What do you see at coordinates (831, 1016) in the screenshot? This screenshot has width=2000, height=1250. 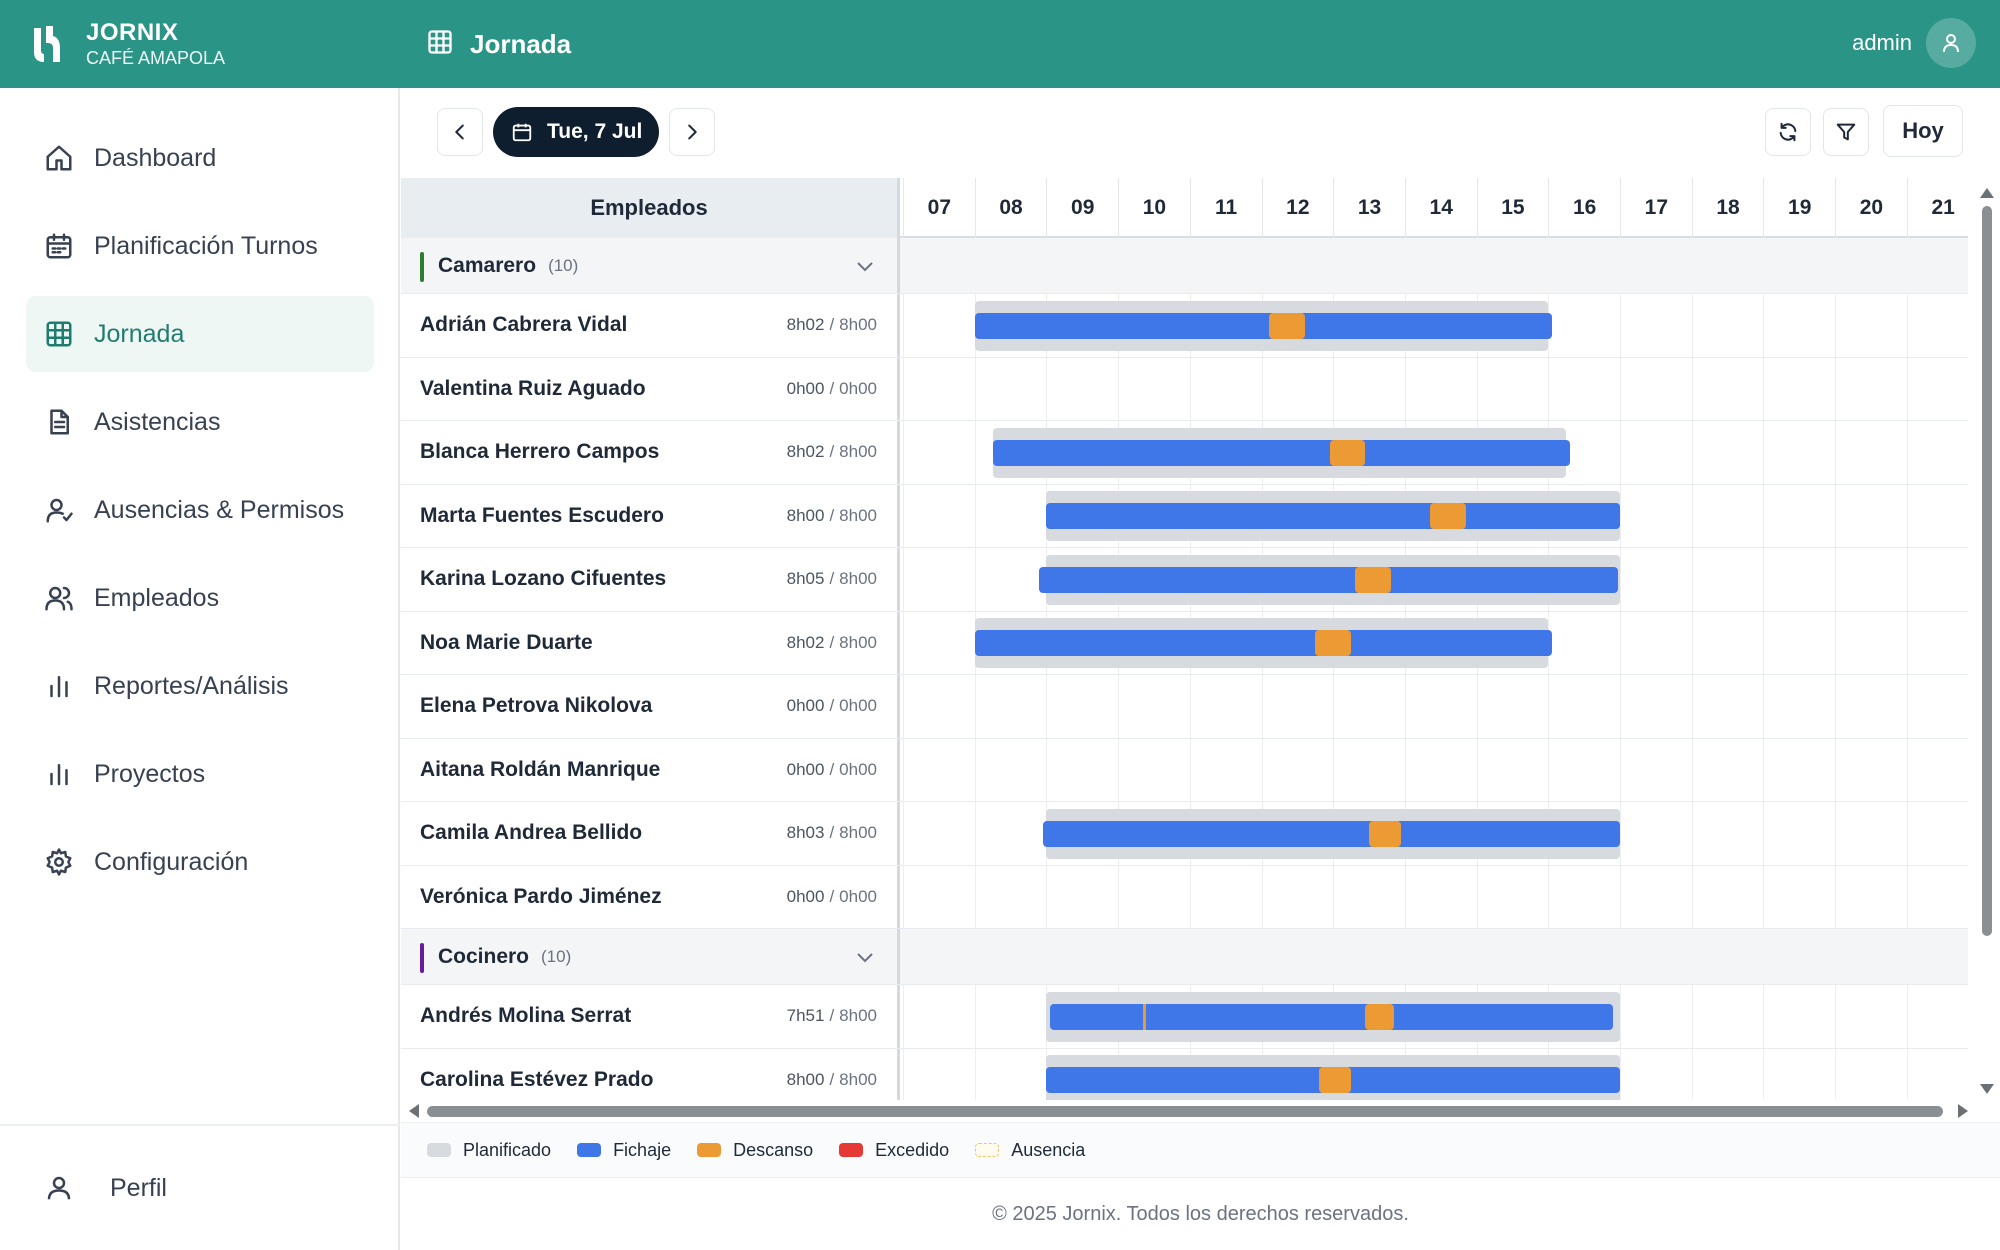 I see `employee-hours: 7h51/8h00` at bounding box center [831, 1016].